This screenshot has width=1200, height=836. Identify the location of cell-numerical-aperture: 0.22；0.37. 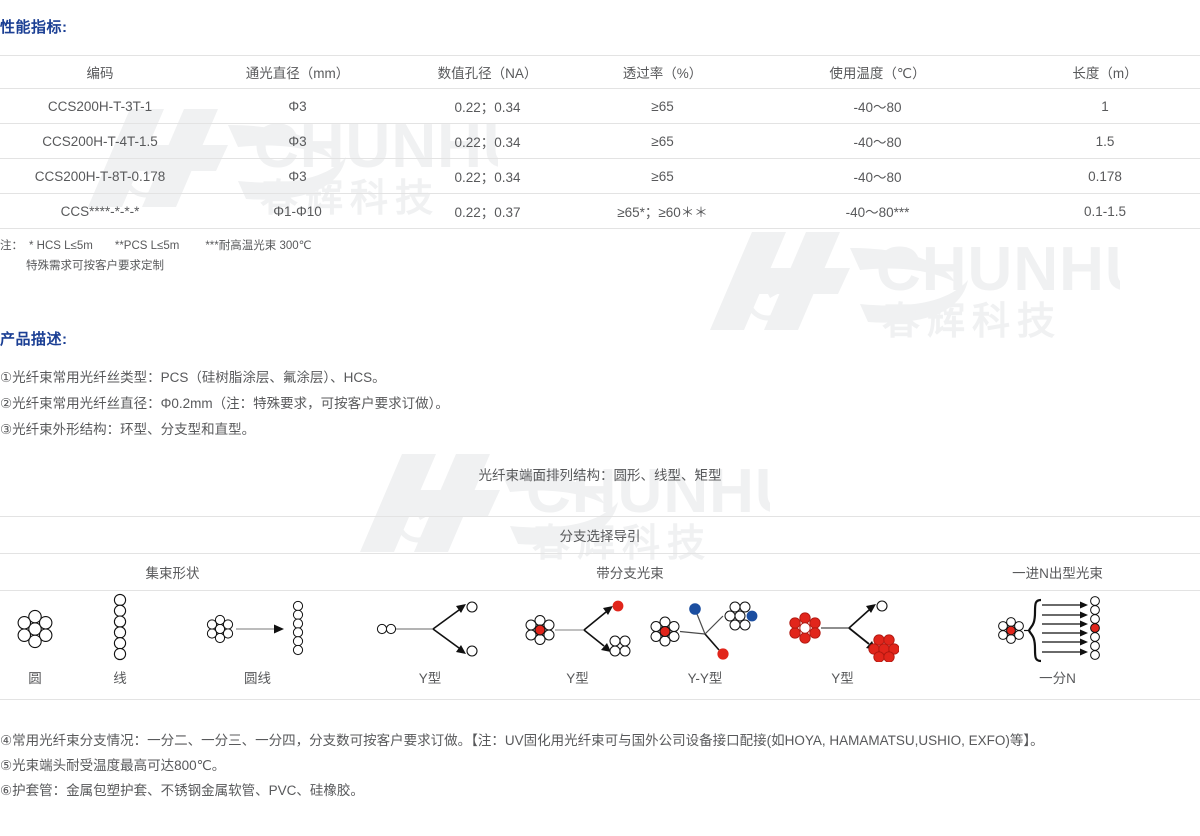
(487, 211).